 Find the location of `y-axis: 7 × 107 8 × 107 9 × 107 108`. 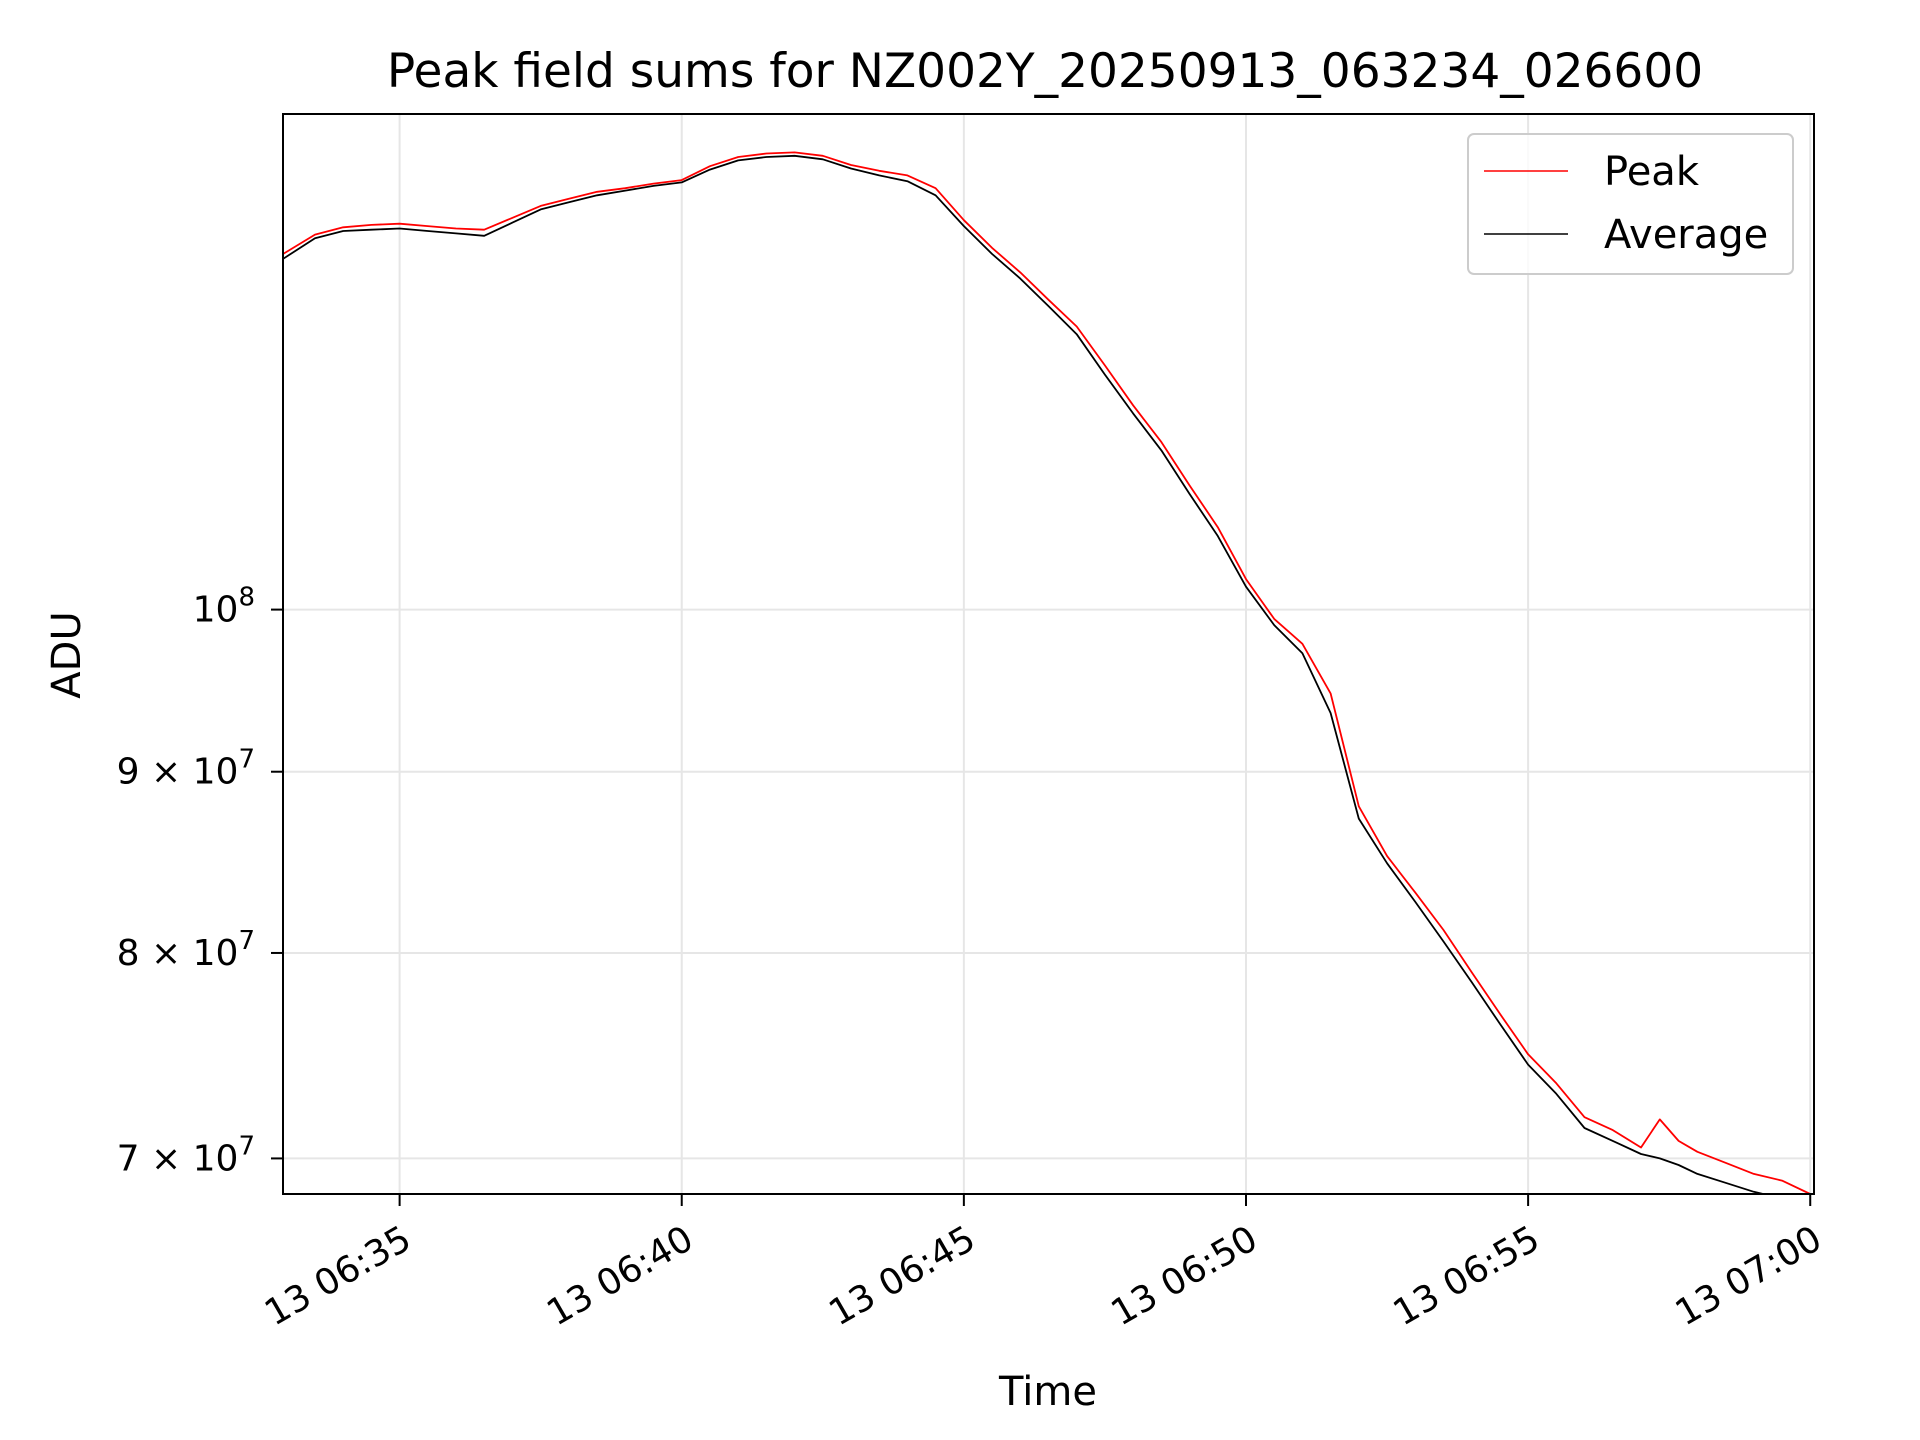

y-axis: 7 × 107 8 × 107 9 × 107 108 is located at coordinates (200, 881).